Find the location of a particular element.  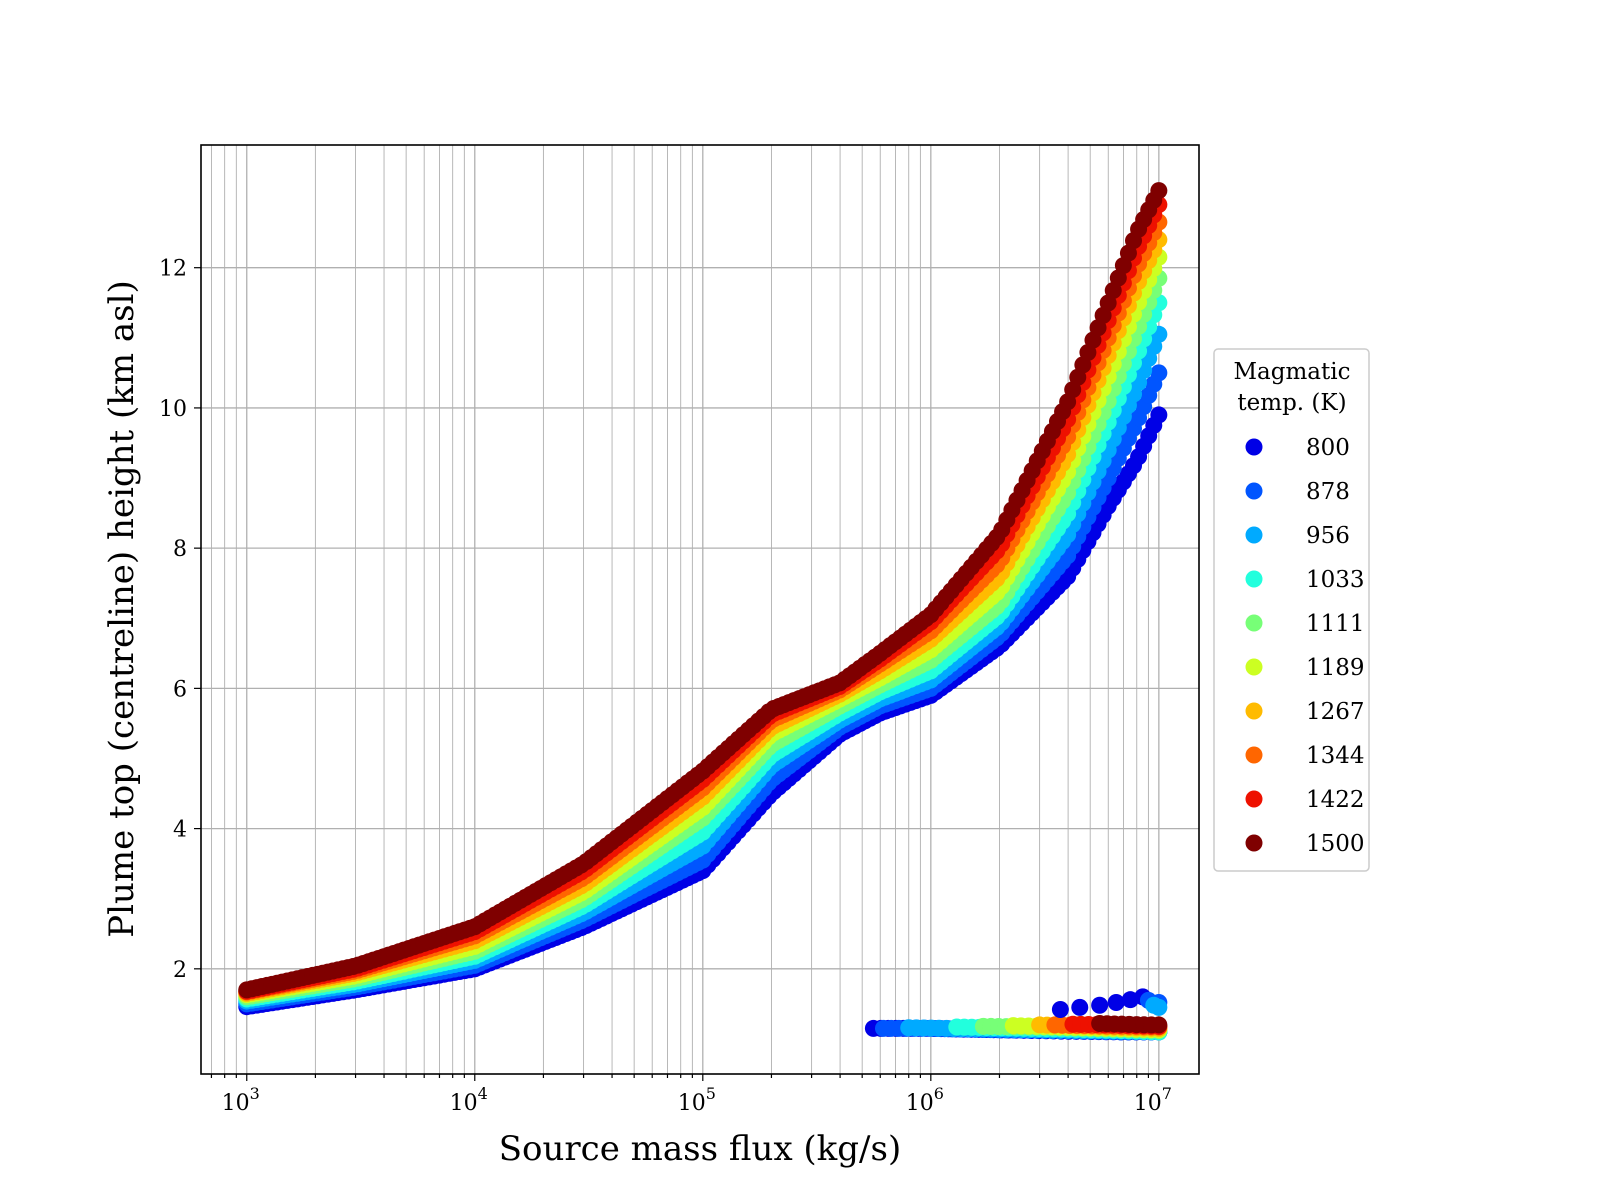

x-tick-label: 10⁷ is located at coordinates (1153, 1100).